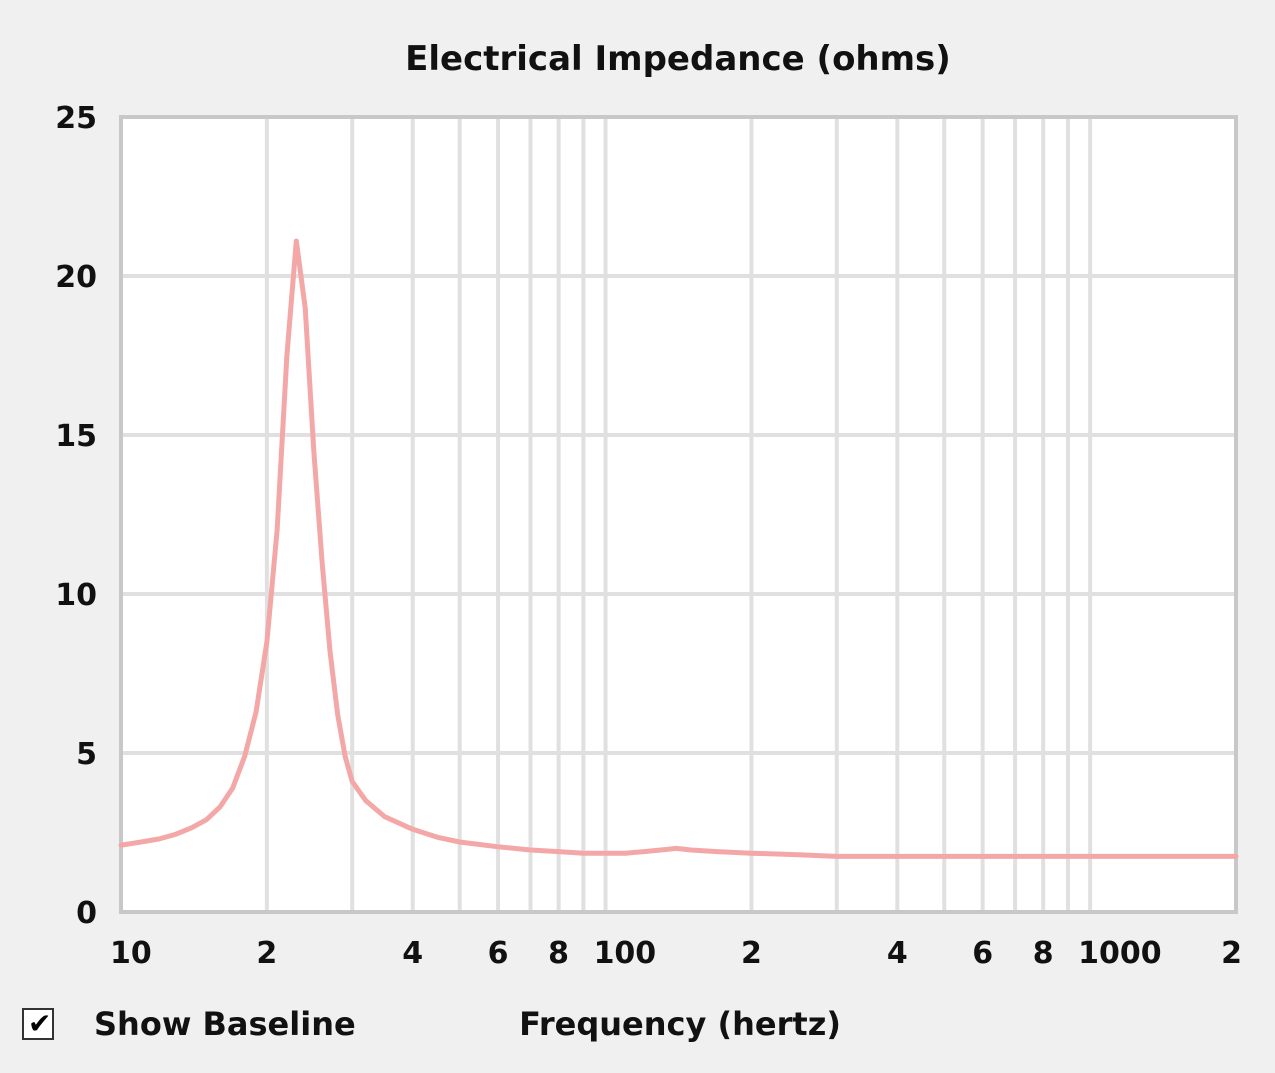 The width and height of the screenshot is (1275, 1073). I want to click on x-axis-label: Frequency (hertz), so click(680, 1024).